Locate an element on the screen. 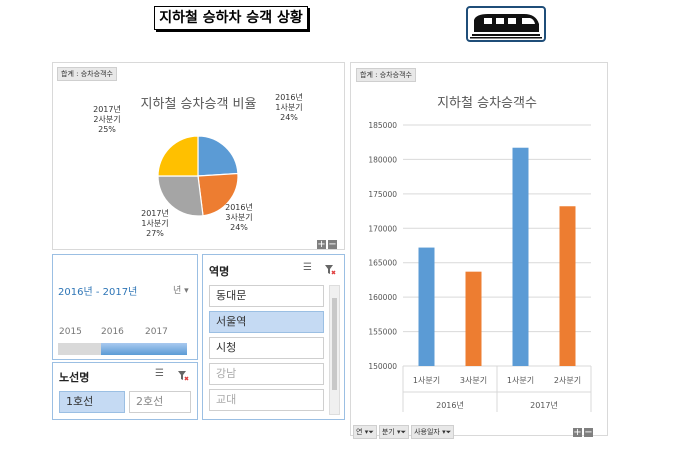 This screenshot has height=449, width=697. pie-chart is located at coordinates (198, 176).